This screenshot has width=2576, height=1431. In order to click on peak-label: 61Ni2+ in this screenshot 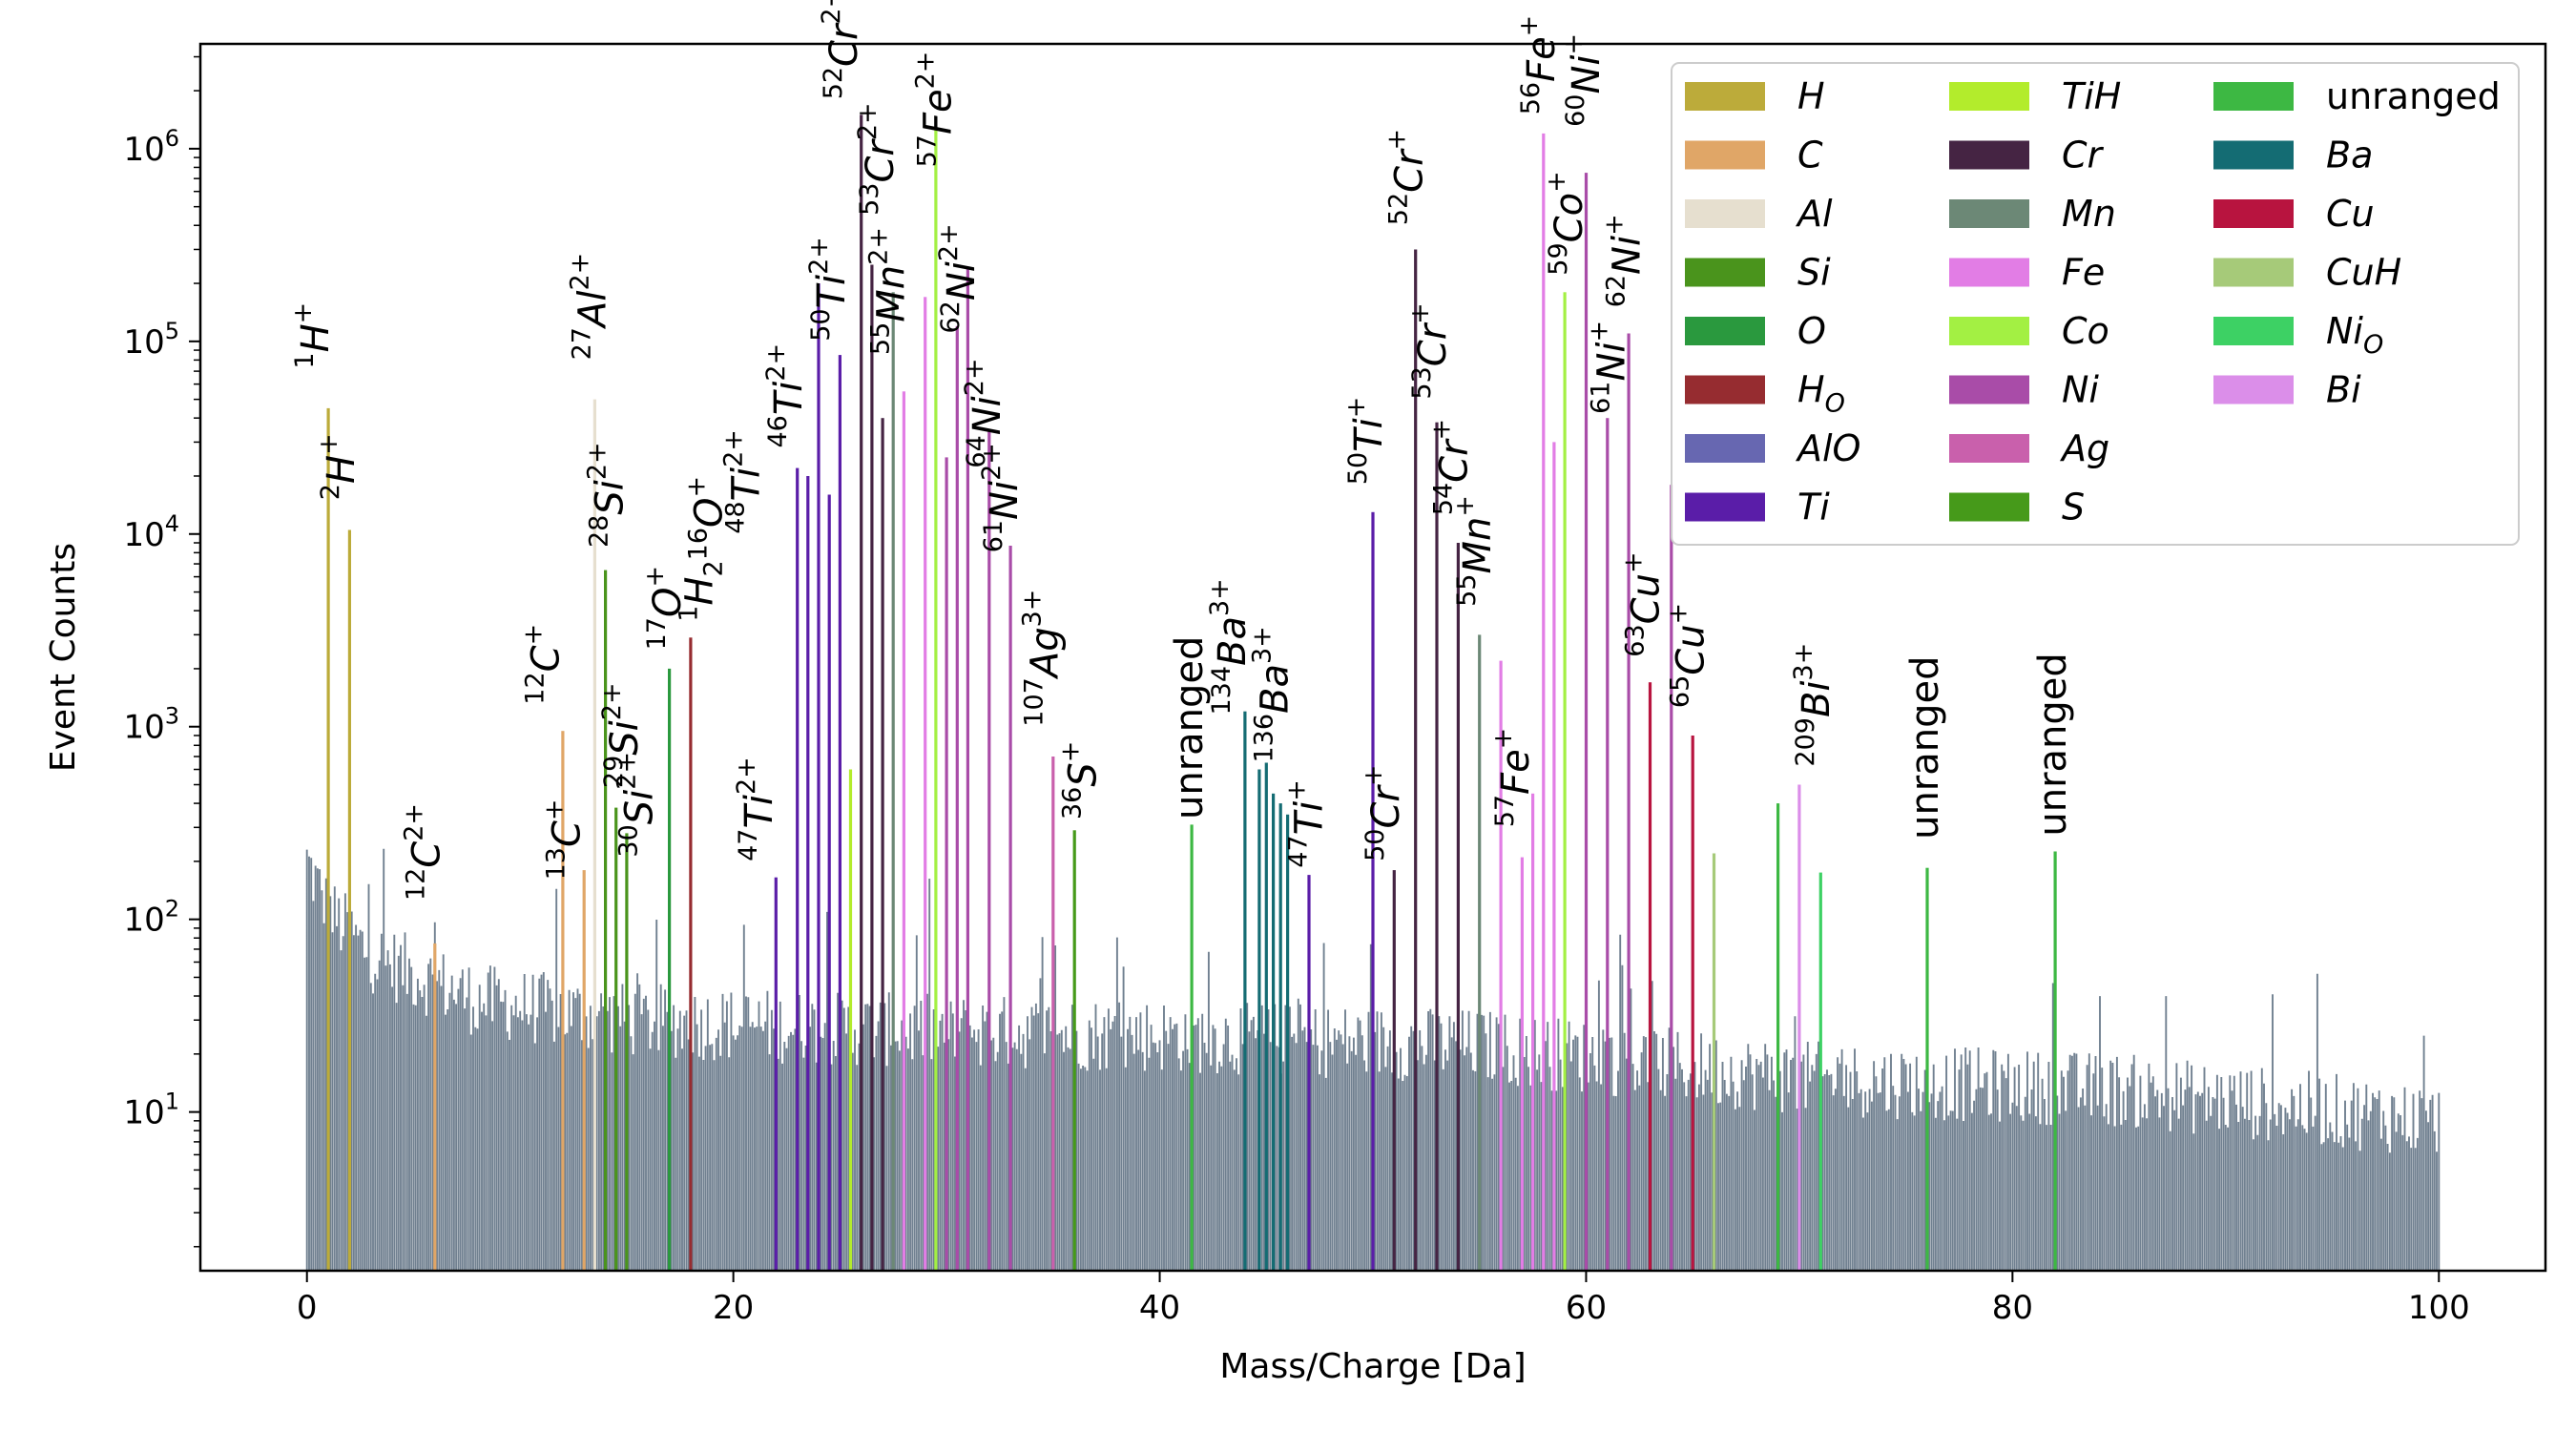, I will do `click(1002, 497)`.